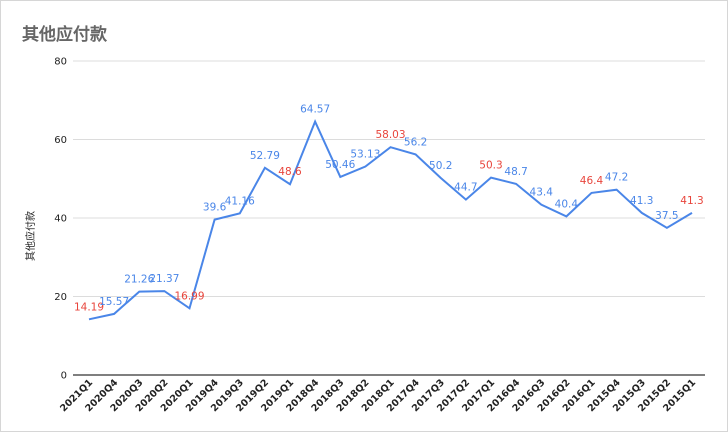  I want to click on data-label: 58.03, so click(390, 135).